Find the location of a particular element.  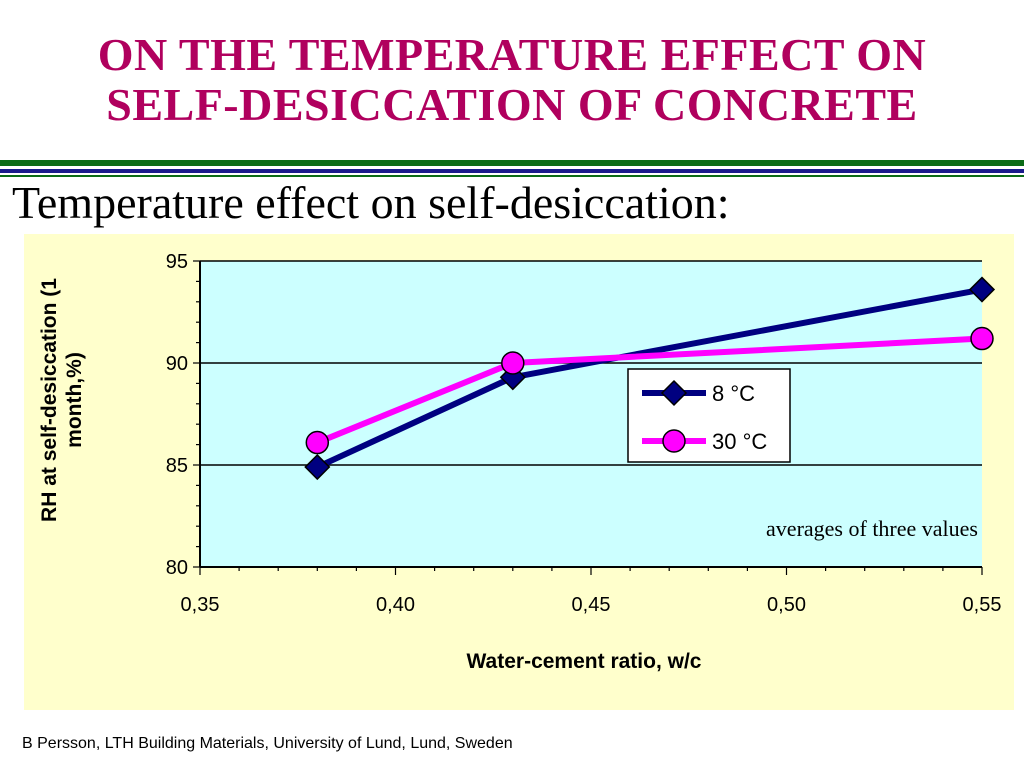

y-tick-label: 90 is located at coordinates (177, 364).